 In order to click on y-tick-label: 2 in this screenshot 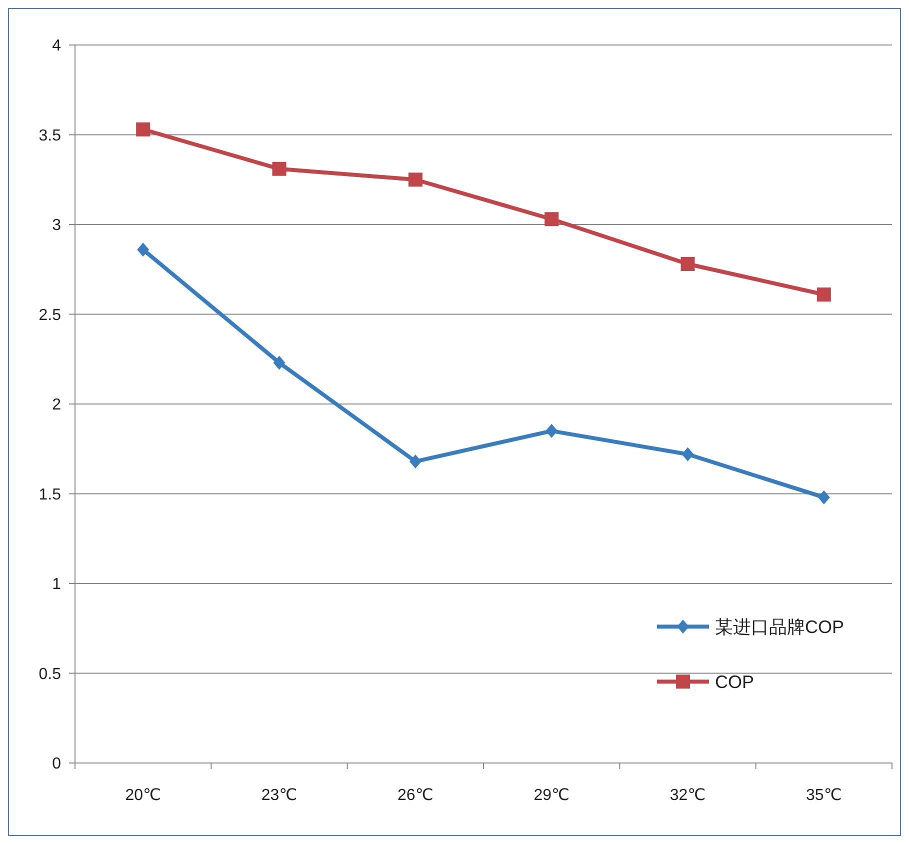, I will do `click(57, 405)`.